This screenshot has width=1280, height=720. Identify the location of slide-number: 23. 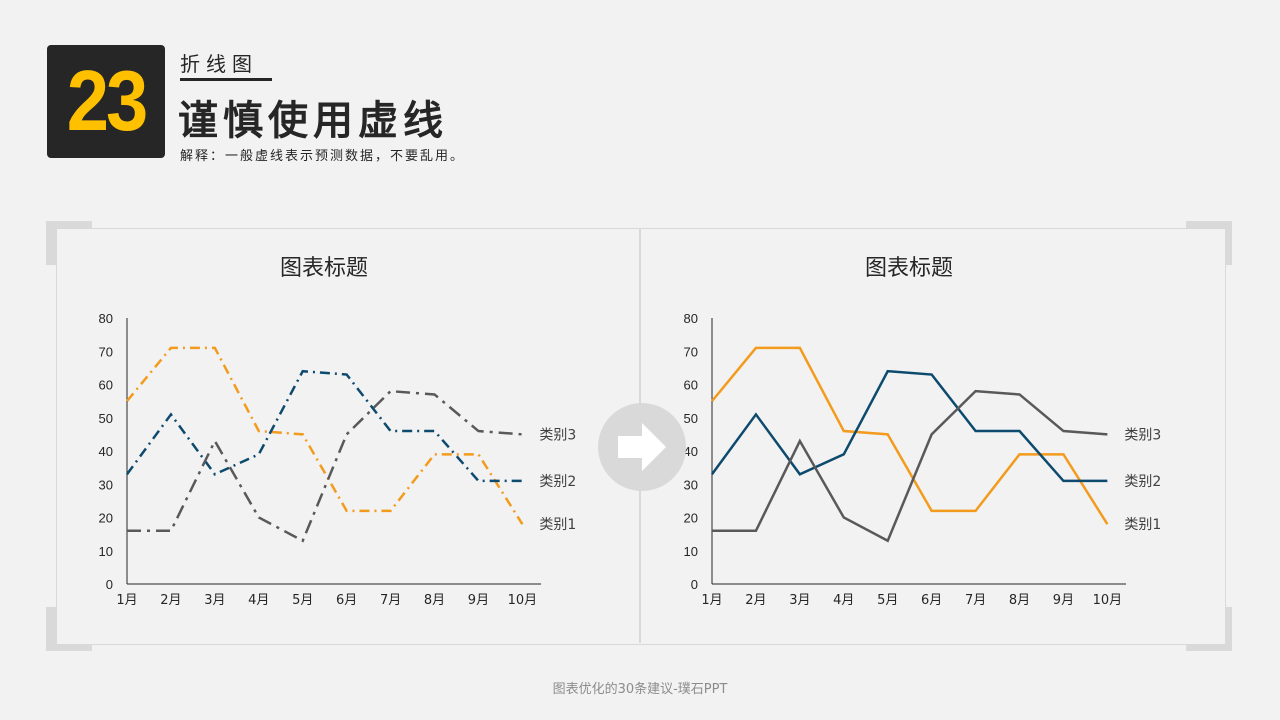
(107, 101).